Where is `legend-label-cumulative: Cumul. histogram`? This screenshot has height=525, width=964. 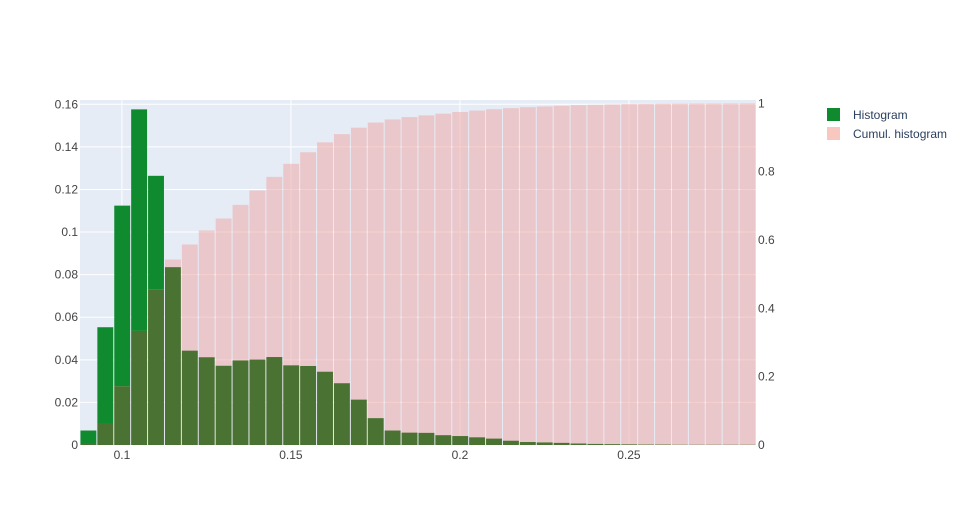
legend-label-cumulative: Cumul. histogram is located at coordinates (900, 134).